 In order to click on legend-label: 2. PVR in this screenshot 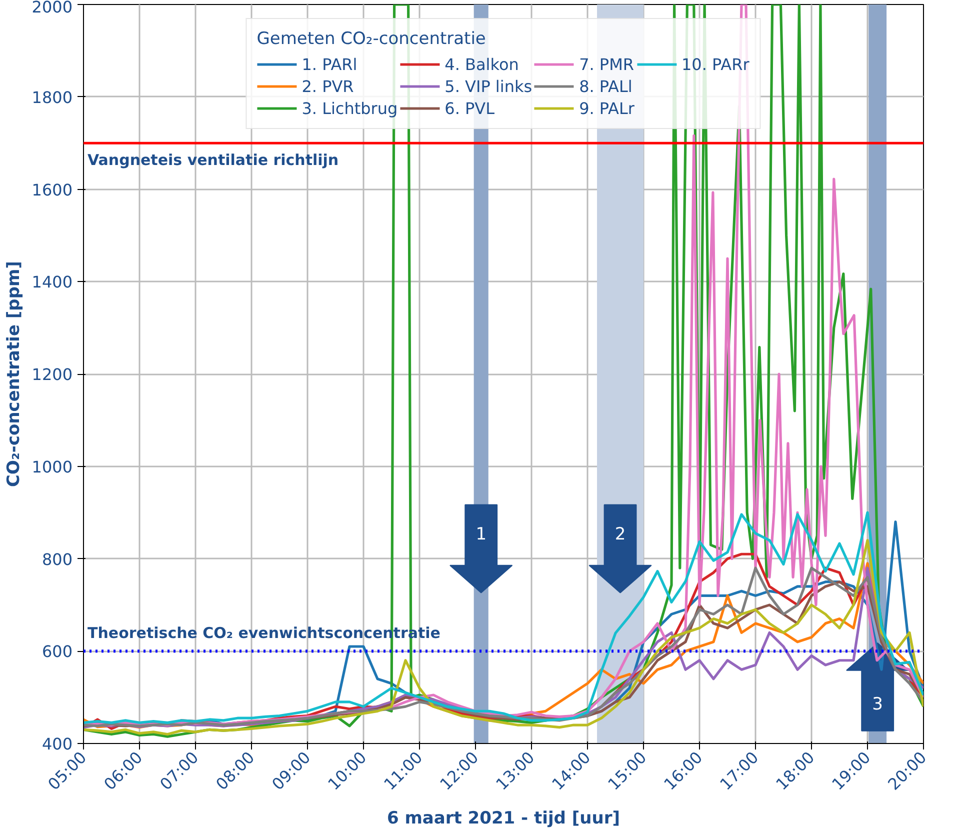, I will do `click(328, 86)`.